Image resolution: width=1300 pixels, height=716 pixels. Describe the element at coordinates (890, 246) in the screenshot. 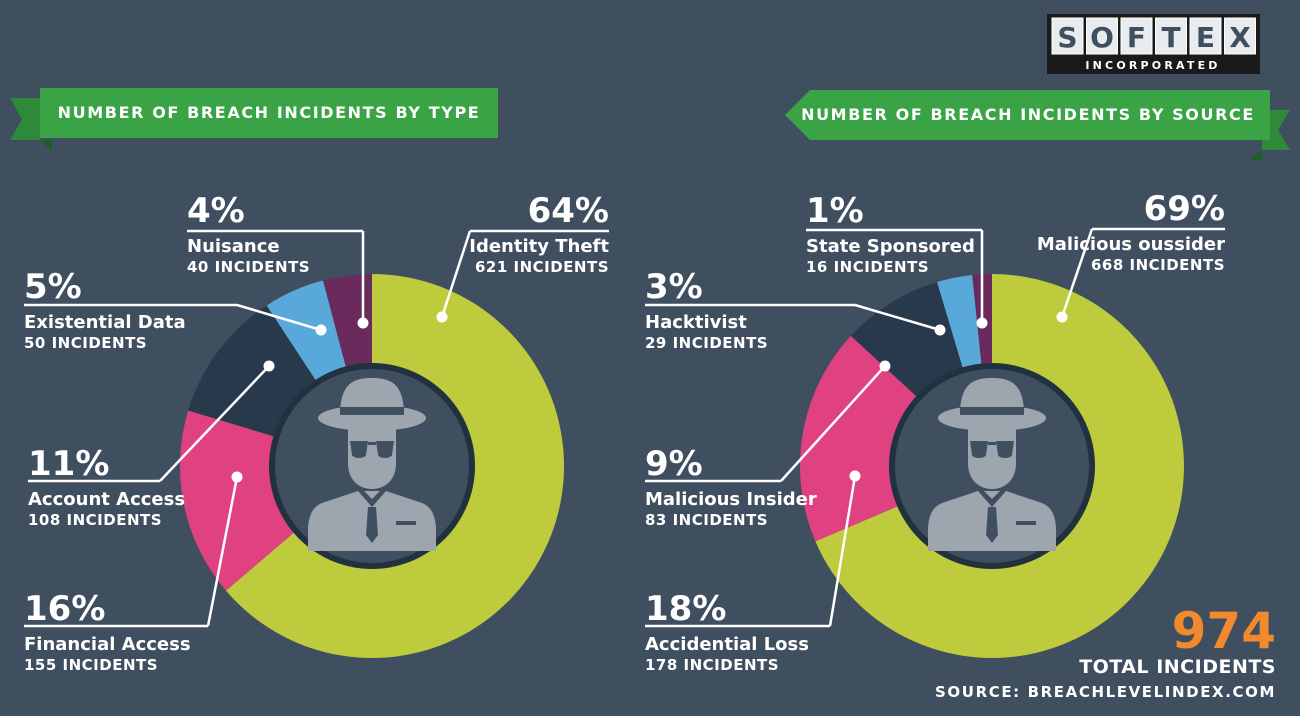

I see `slice-label: State Sponsored` at that location.